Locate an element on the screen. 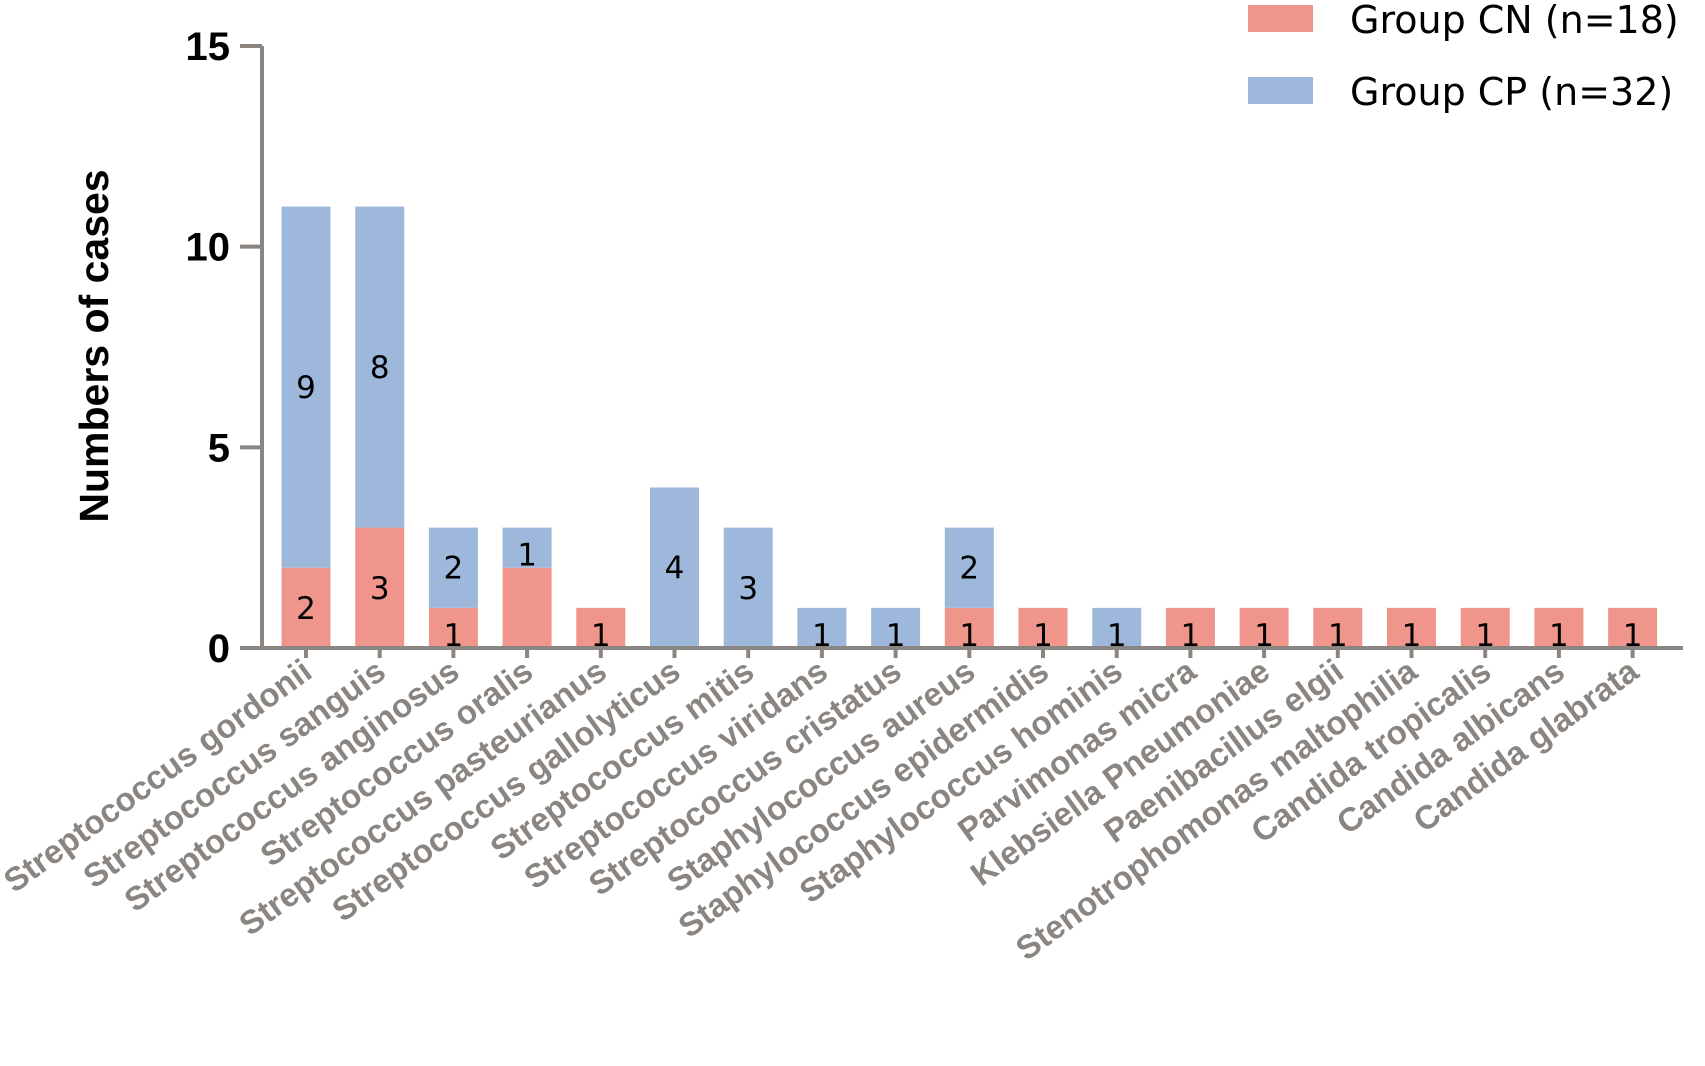  bar-streptococcus-sanguis-cp is located at coordinates (380, 367).